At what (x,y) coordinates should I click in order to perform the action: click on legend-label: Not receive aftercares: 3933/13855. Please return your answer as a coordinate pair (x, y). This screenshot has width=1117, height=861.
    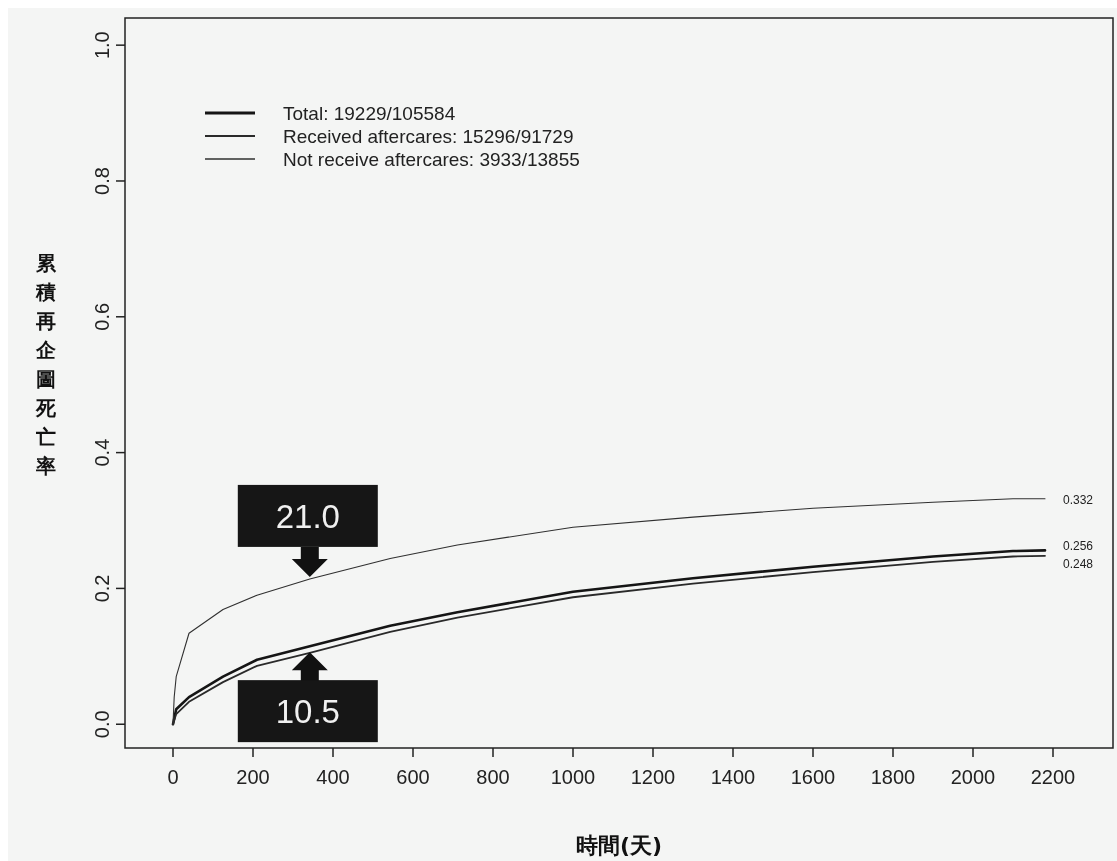
    Looking at the image, I should click on (431, 159).